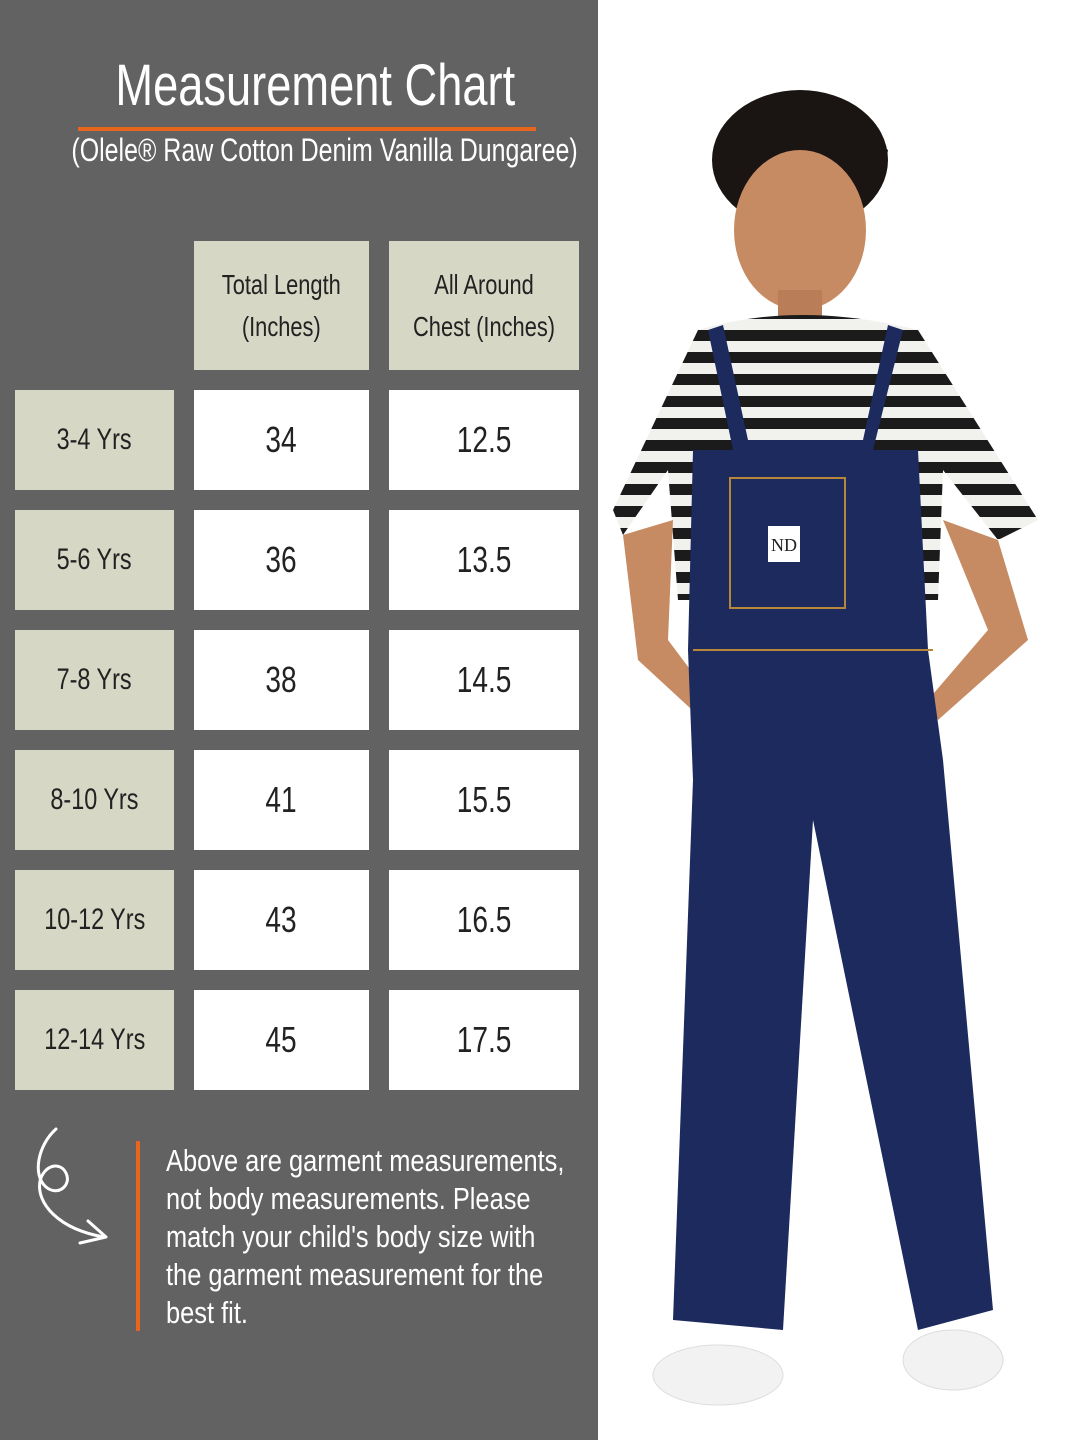 The height and width of the screenshot is (1440, 1080). I want to click on header-line: (Inches), so click(281, 326).